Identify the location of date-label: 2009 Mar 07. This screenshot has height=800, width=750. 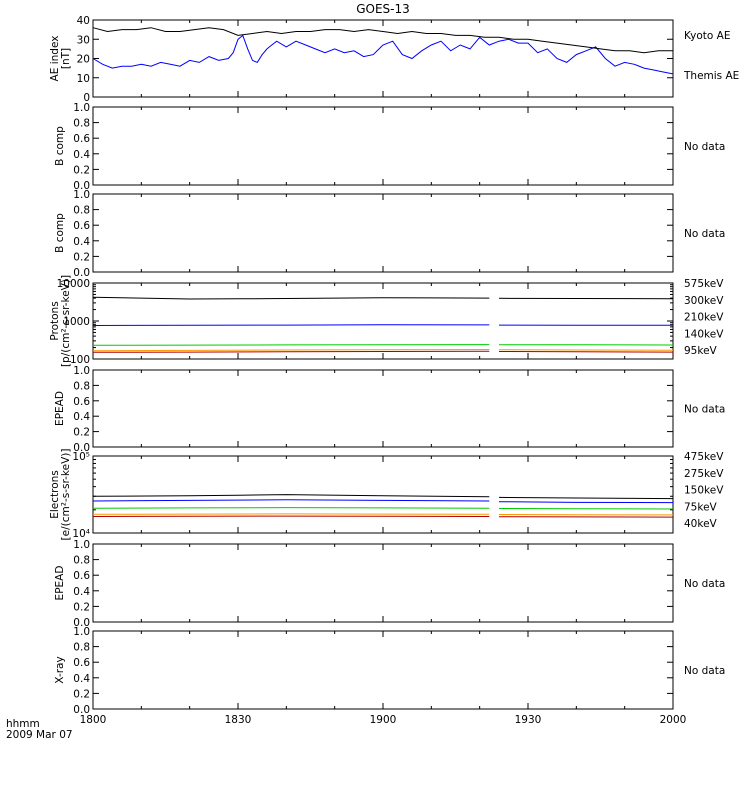
(39, 735).